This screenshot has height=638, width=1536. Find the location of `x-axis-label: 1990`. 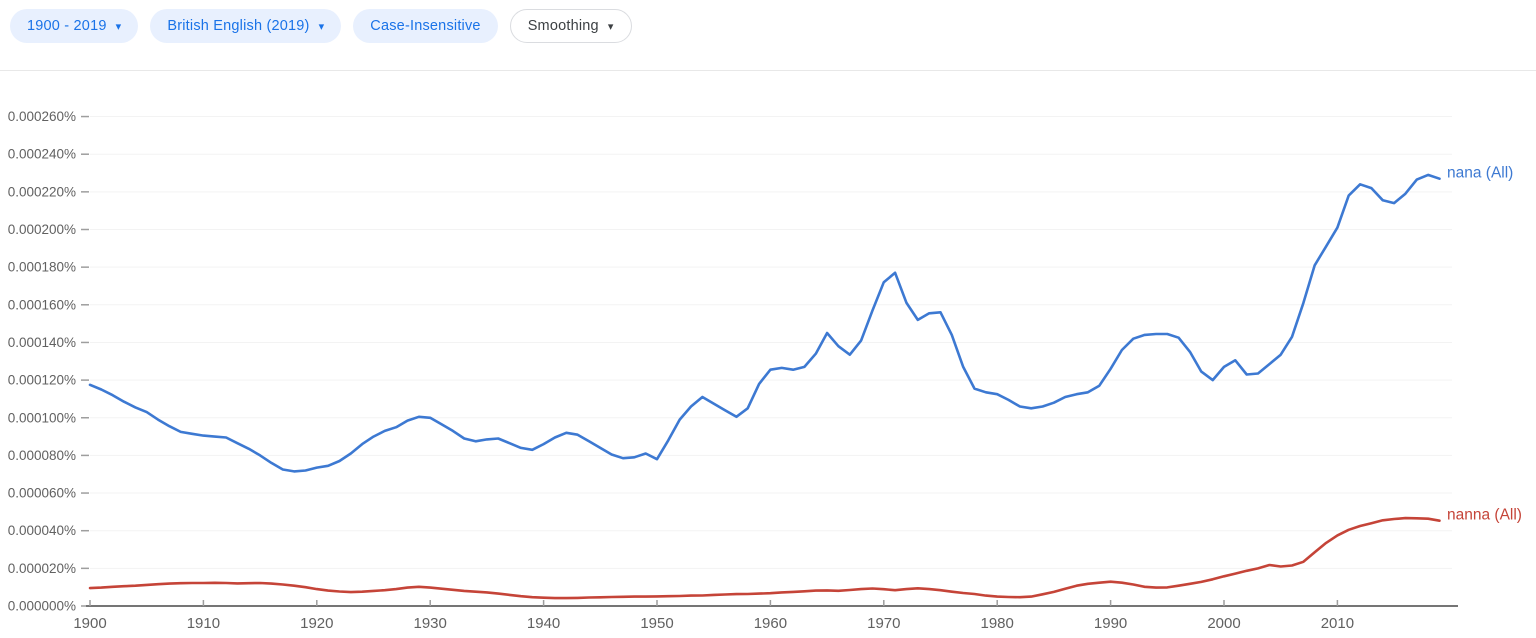

x-axis-label: 1990 is located at coordinates (1110, 623).